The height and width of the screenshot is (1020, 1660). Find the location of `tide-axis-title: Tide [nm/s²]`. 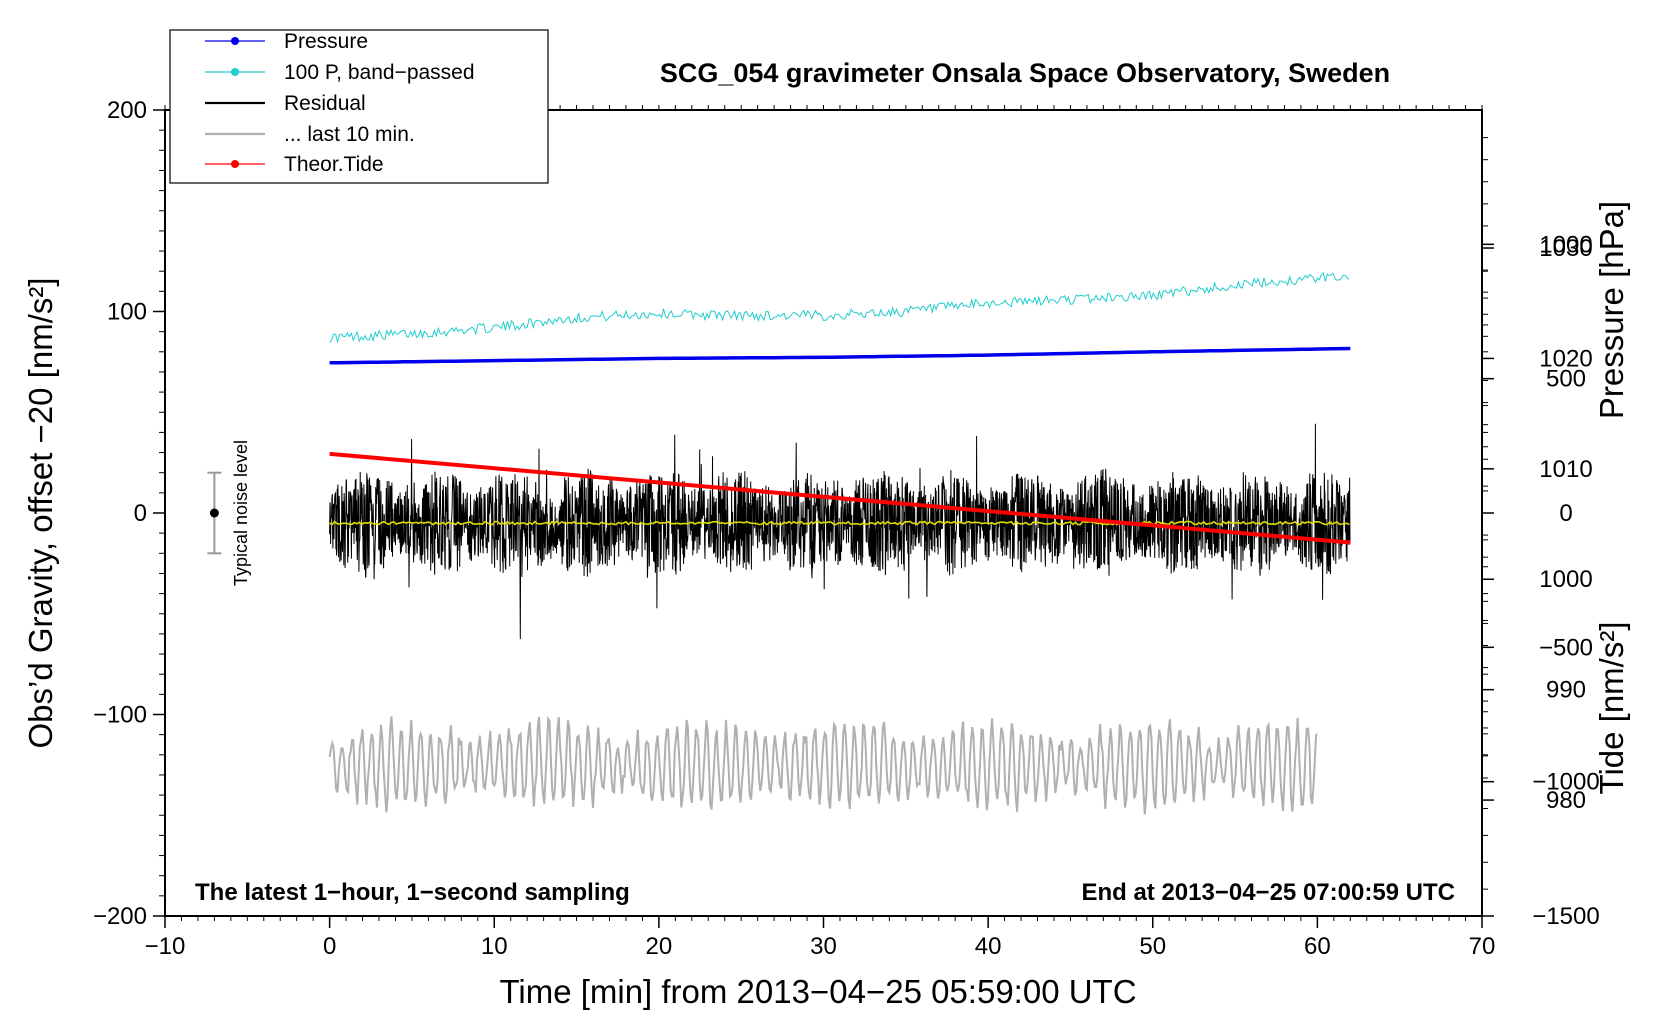

tide-axis-title: Tide [nm/s²] is located at coordinates (1611, 708).